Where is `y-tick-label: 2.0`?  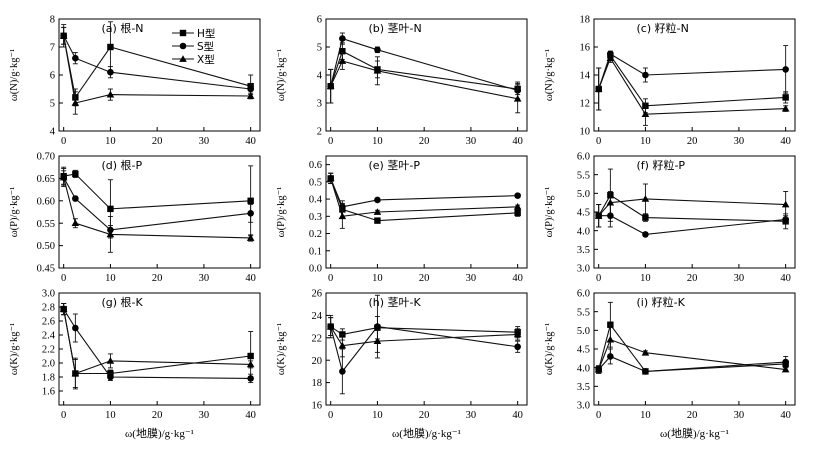
y-tick-label: 2.0 is located at coordinates (48, 364).